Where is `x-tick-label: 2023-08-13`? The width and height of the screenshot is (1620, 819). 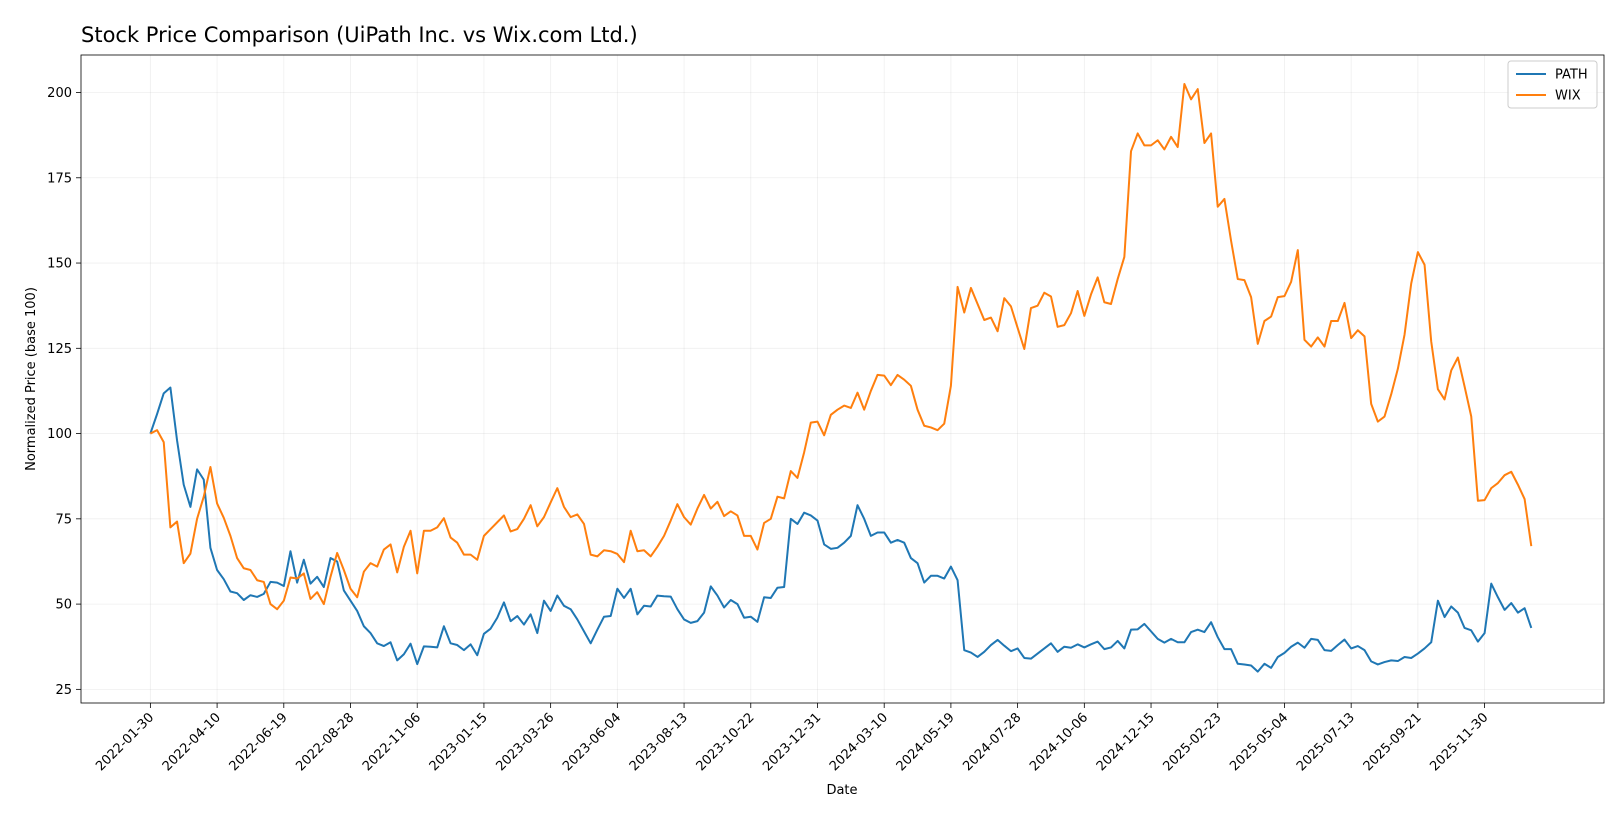
x-tick-label: 2023-08-13 is located at coordinates (659, 742).